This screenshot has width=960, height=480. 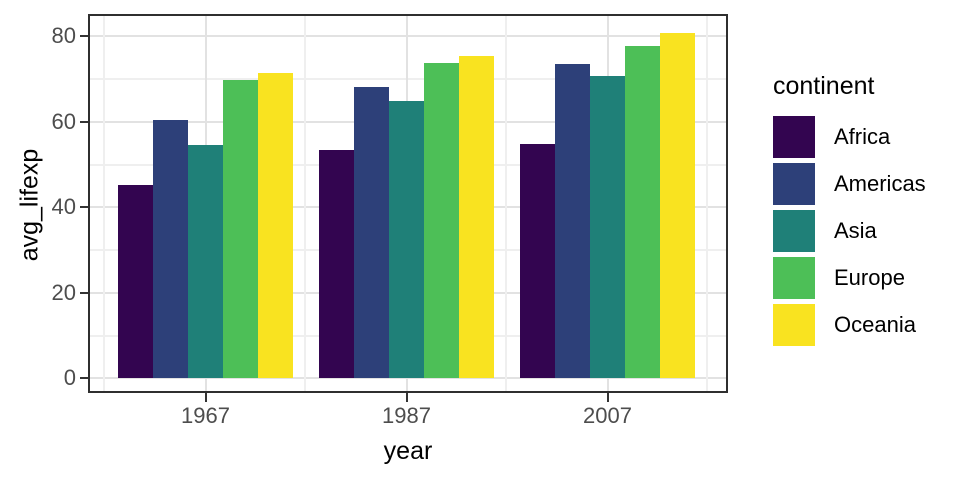 I want to click on legend-swatch-asia, so click(x=794, y=231).